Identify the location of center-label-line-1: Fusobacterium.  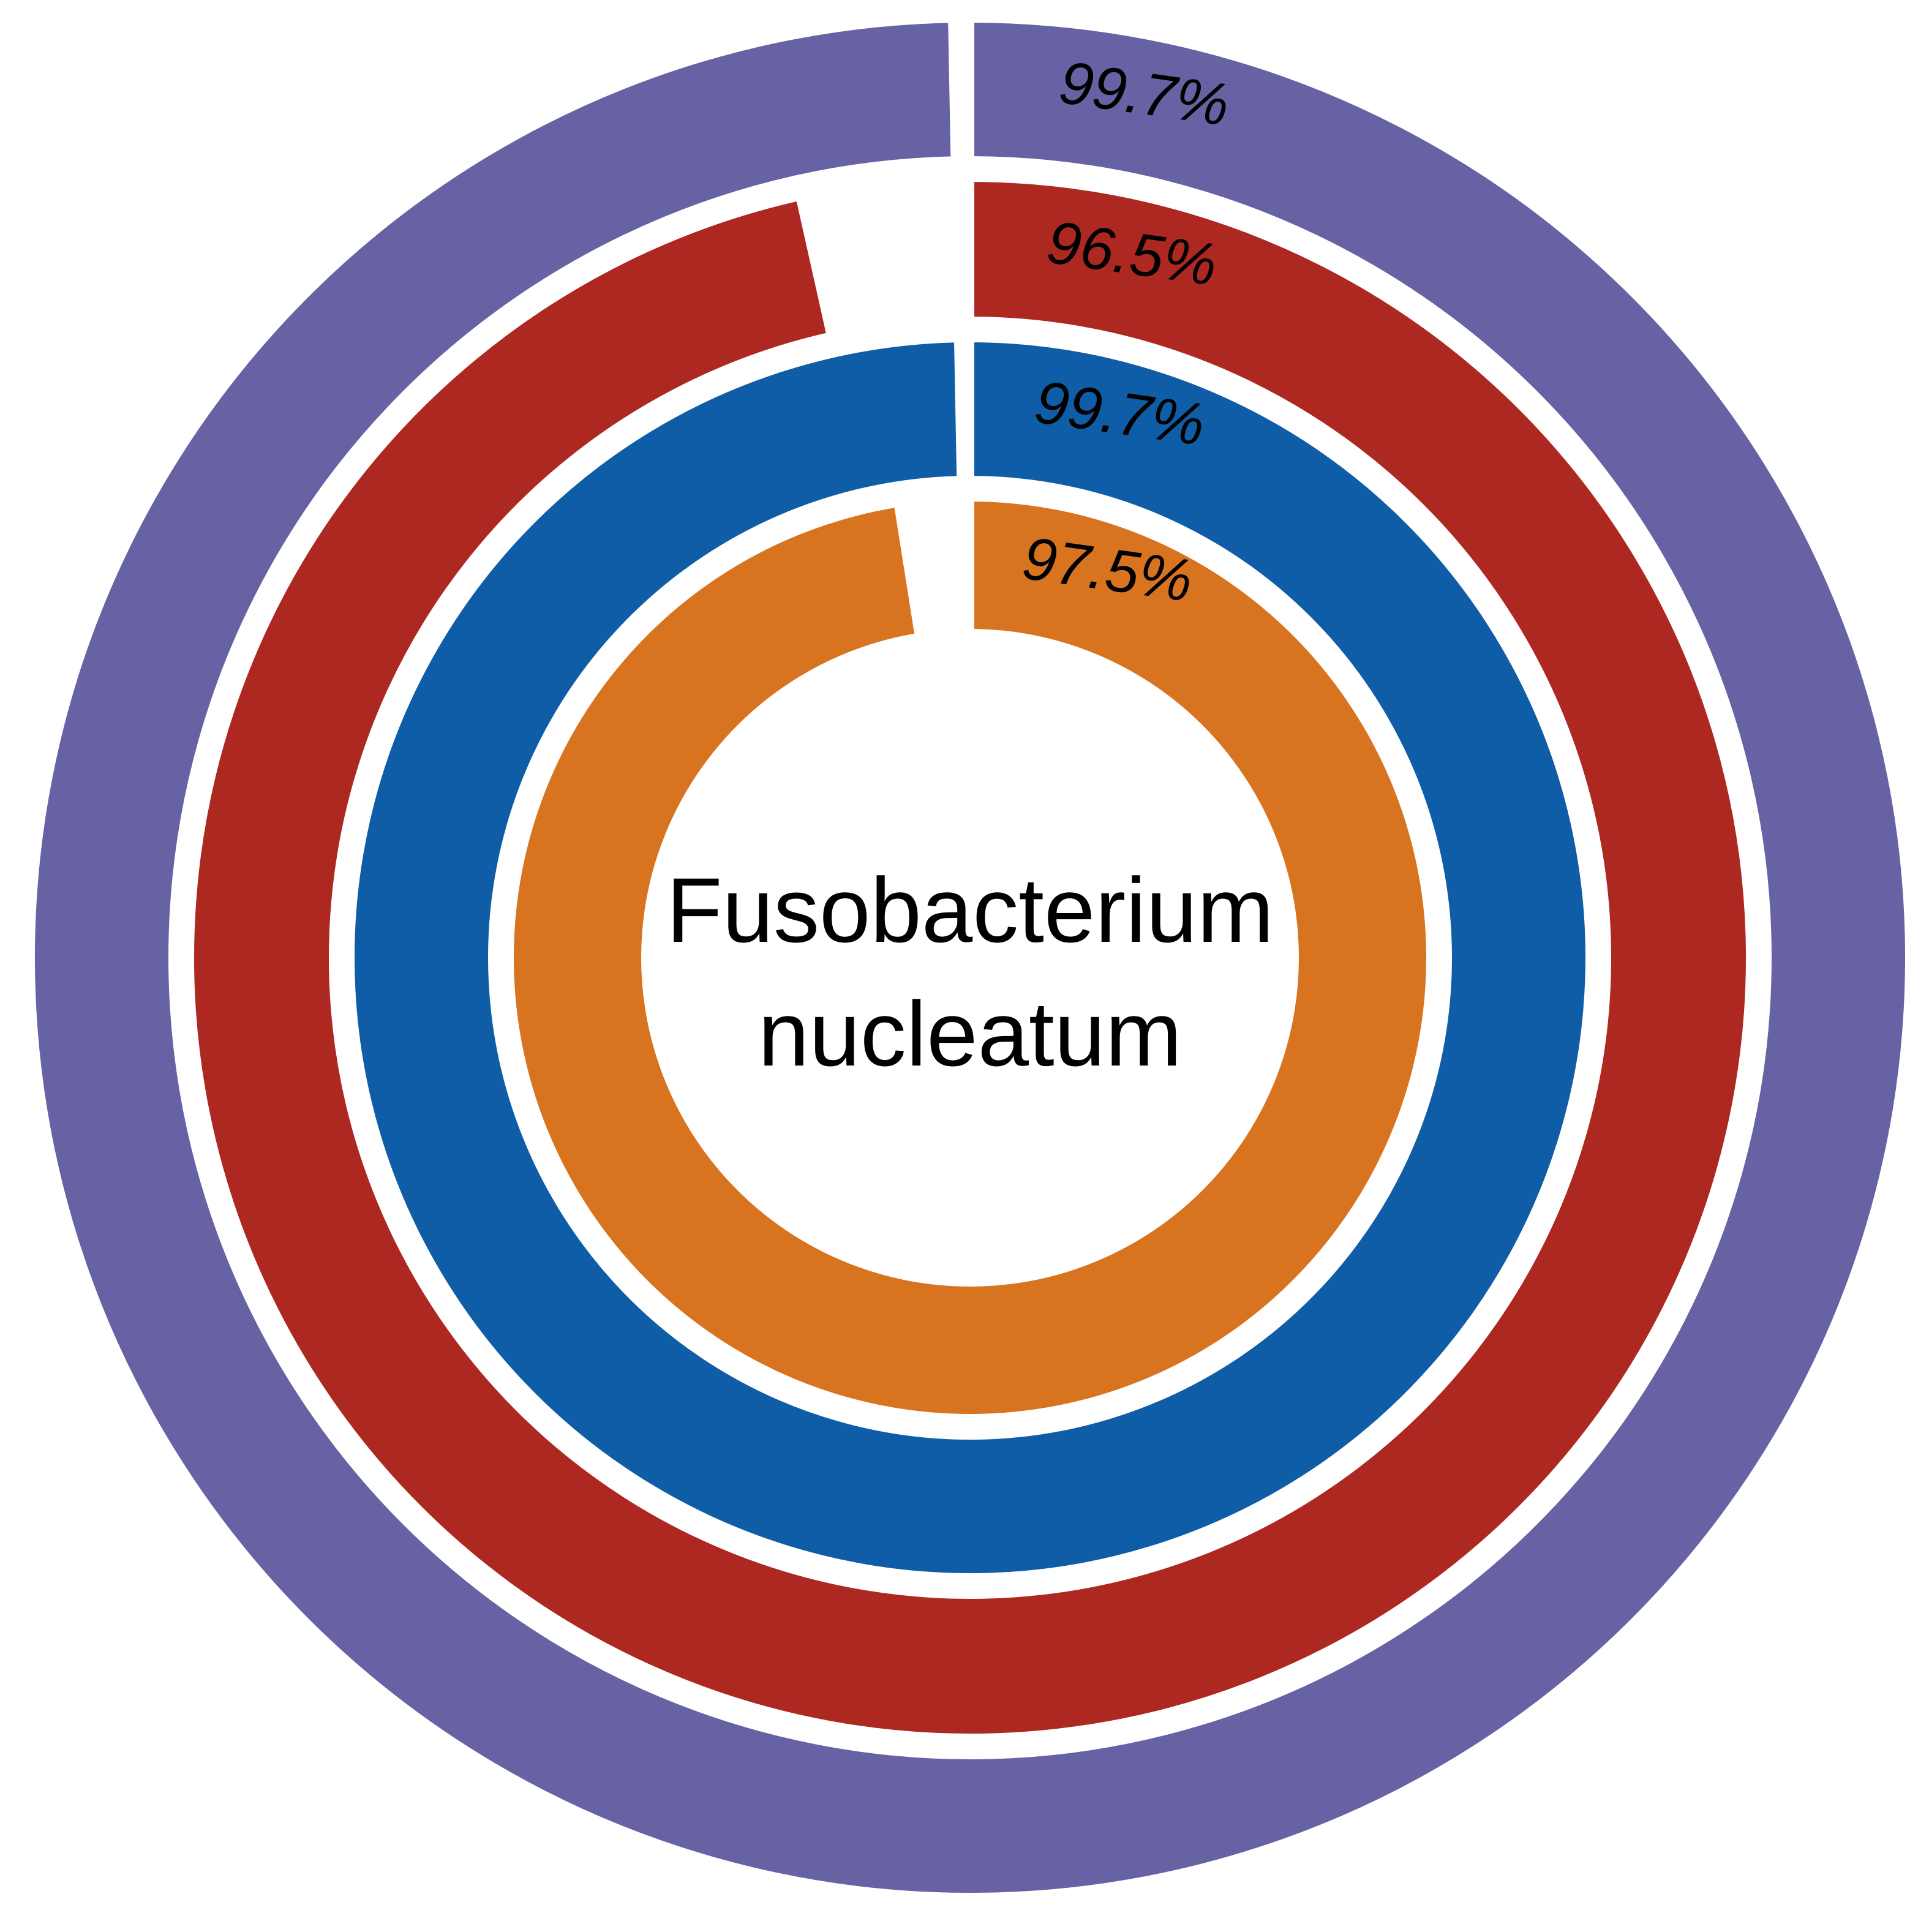
(970, 910).